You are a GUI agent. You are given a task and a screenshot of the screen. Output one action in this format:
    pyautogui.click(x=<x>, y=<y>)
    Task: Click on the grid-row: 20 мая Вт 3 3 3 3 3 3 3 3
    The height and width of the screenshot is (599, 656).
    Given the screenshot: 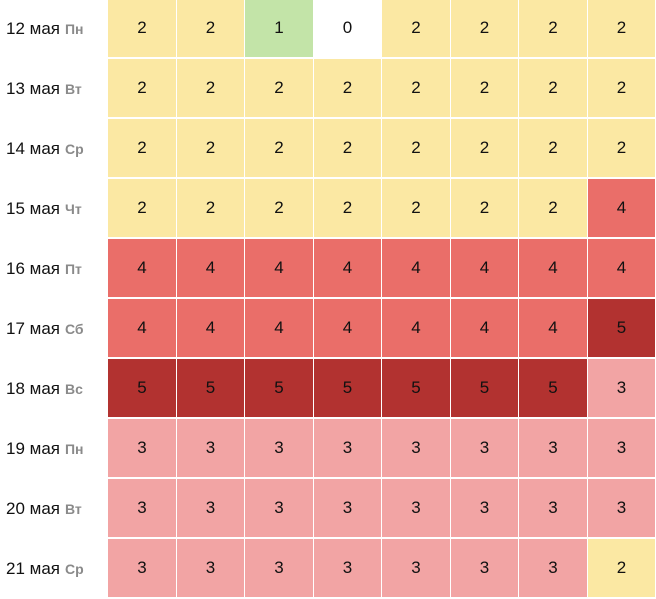 What is the action you would take?
    pyautogui.click(x=328, y=509)
    